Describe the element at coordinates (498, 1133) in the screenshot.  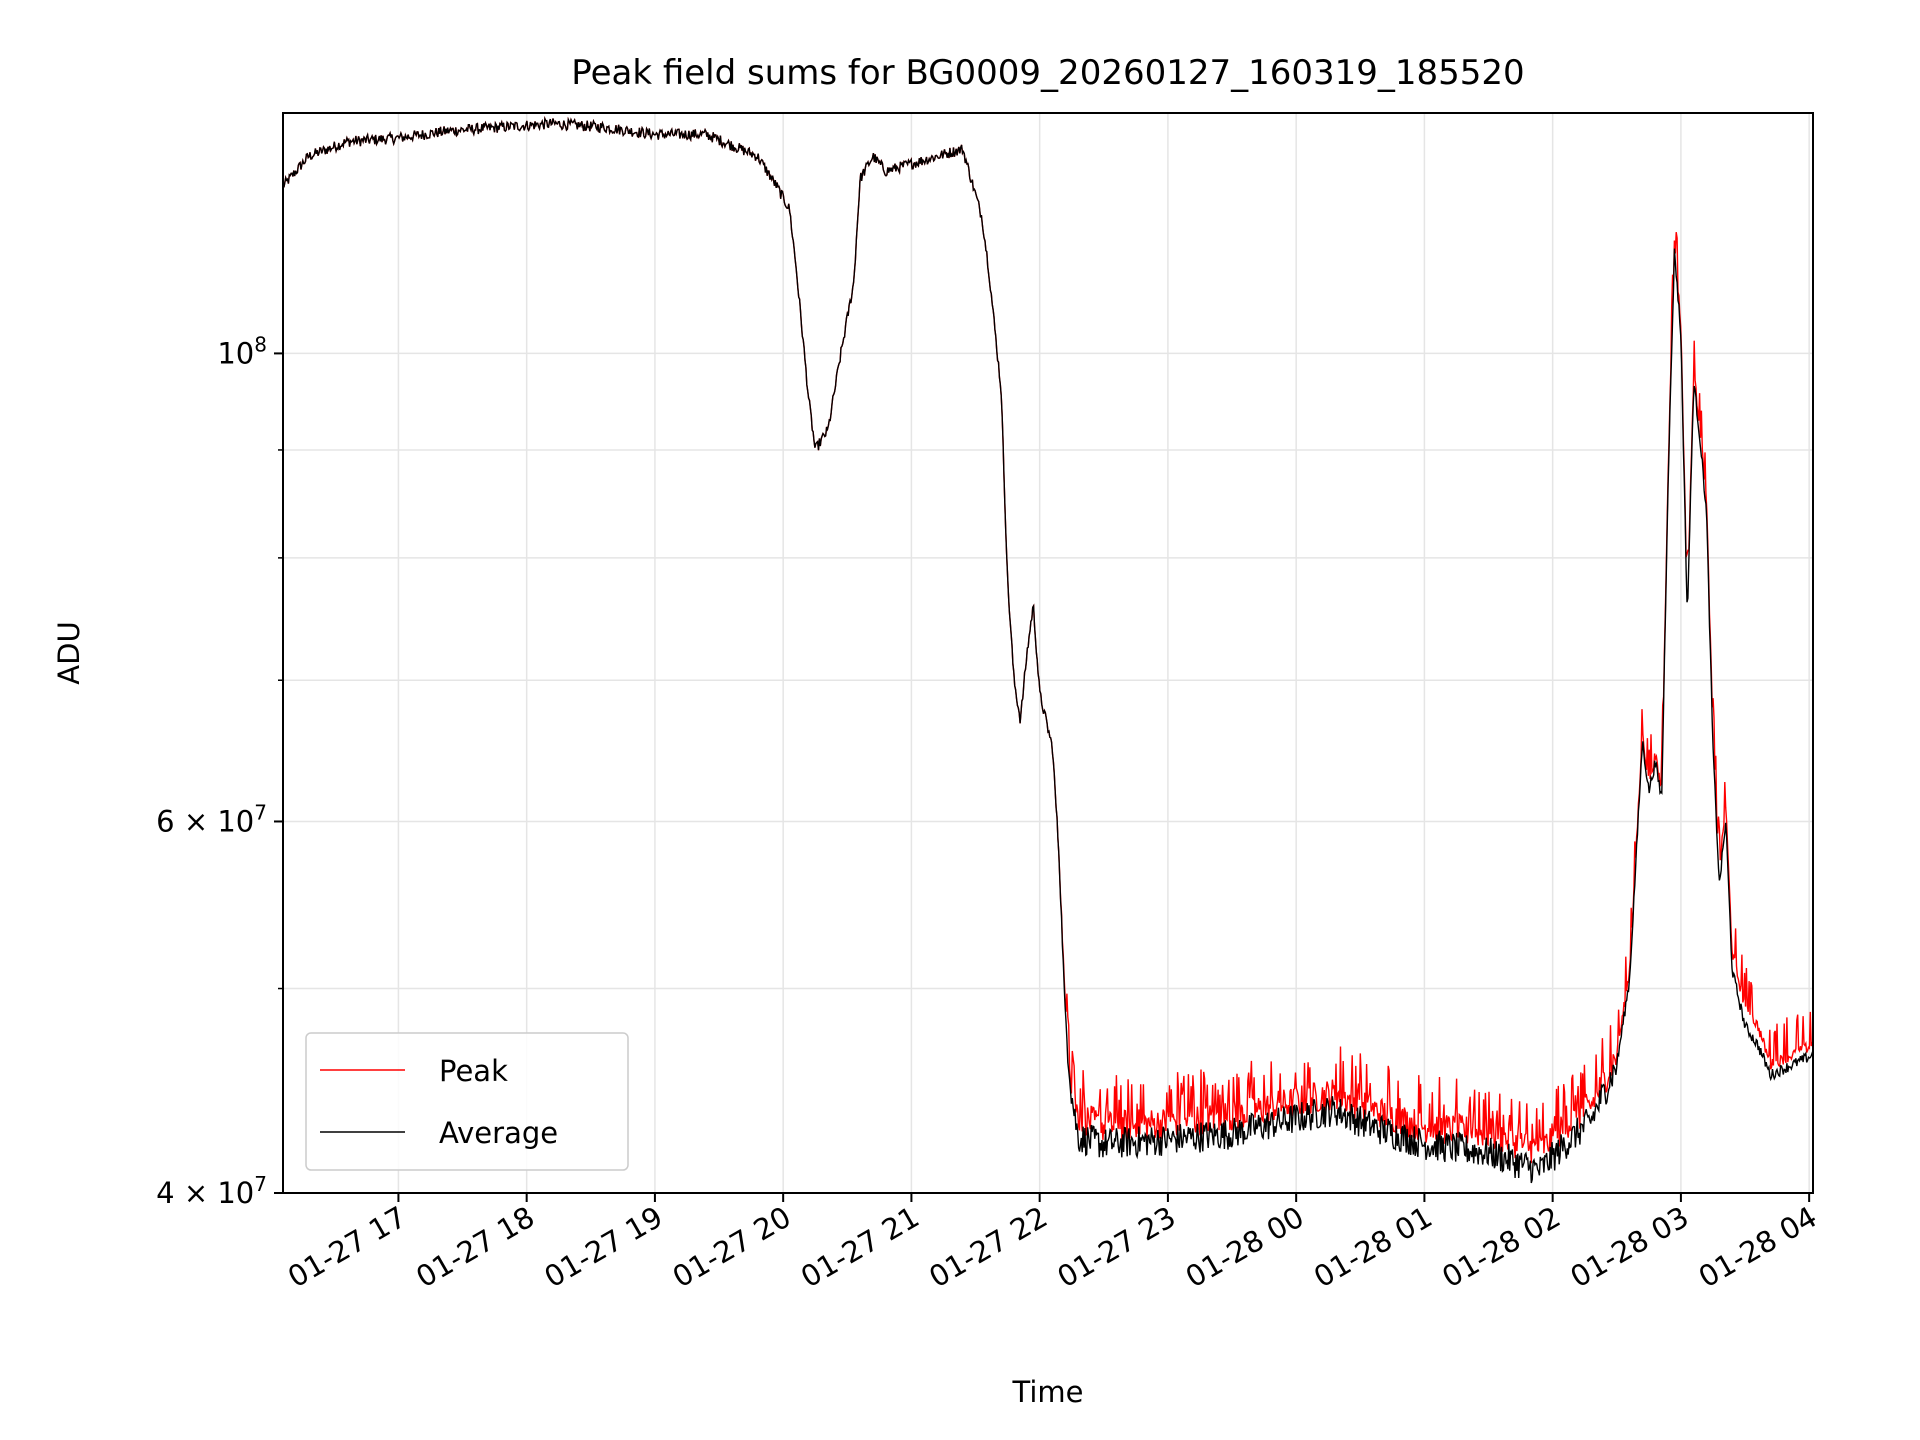
I see `legend-label-average: Average` at that location.